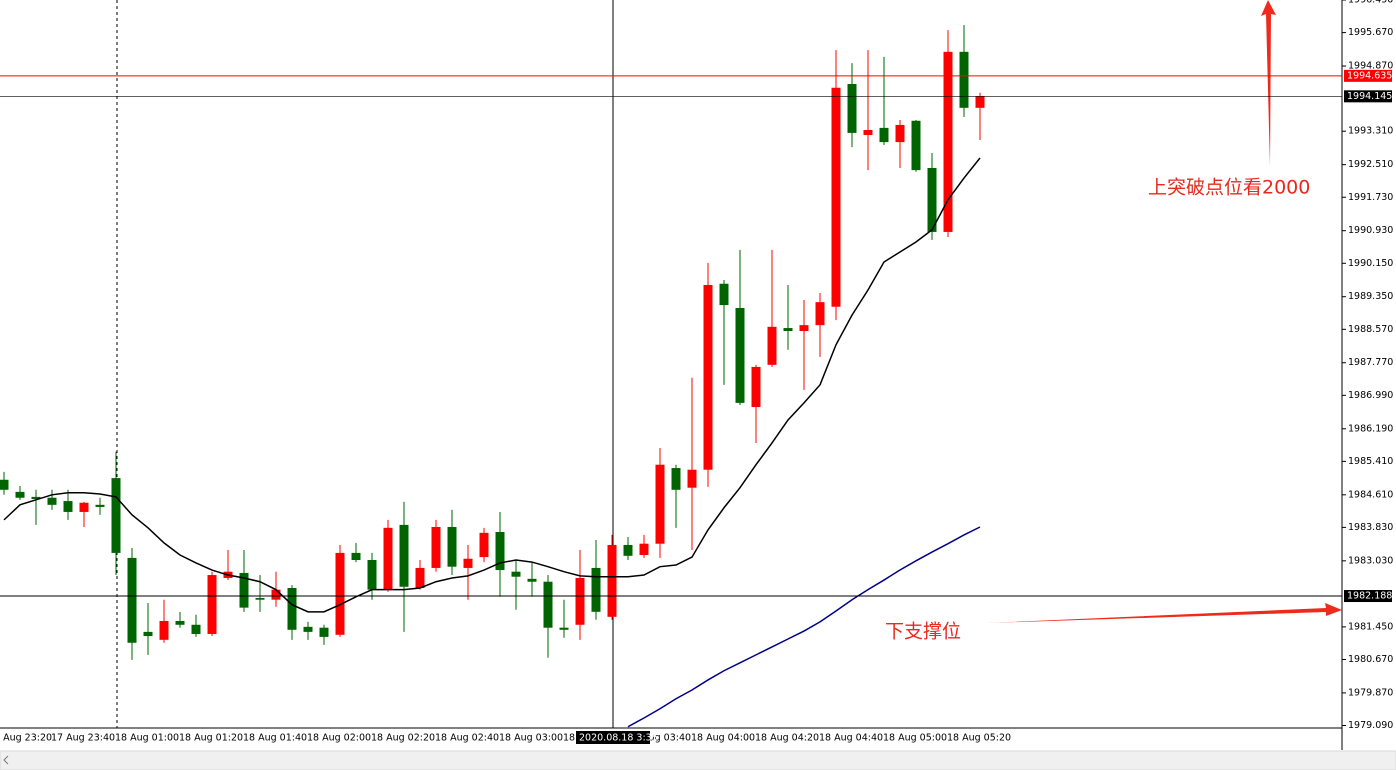  What do you see at coordinates (1370, 164) in the screenshot?
I see `y-tick-label: 1992.510` at bounding box center [1370, 164].